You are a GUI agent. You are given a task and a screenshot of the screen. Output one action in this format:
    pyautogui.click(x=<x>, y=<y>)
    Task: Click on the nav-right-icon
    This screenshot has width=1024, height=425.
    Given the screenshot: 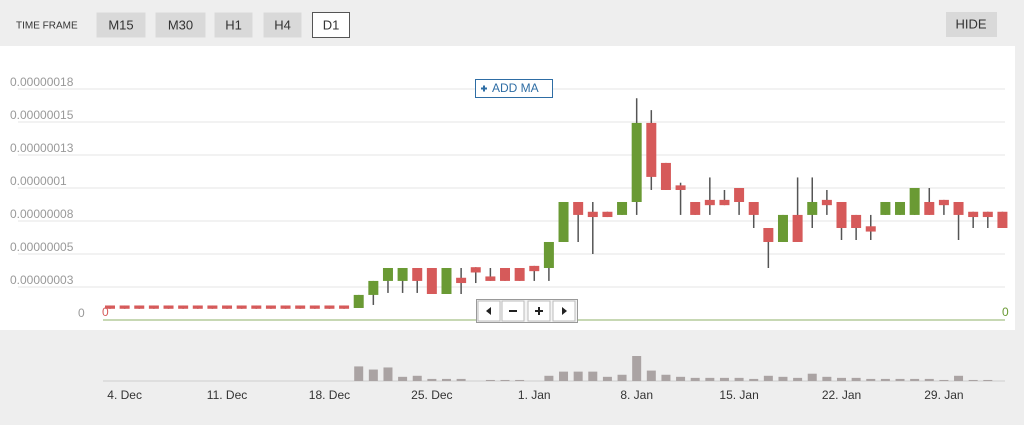 What is the action you would take?
    pyautogui.click(x=564, y=311)
    